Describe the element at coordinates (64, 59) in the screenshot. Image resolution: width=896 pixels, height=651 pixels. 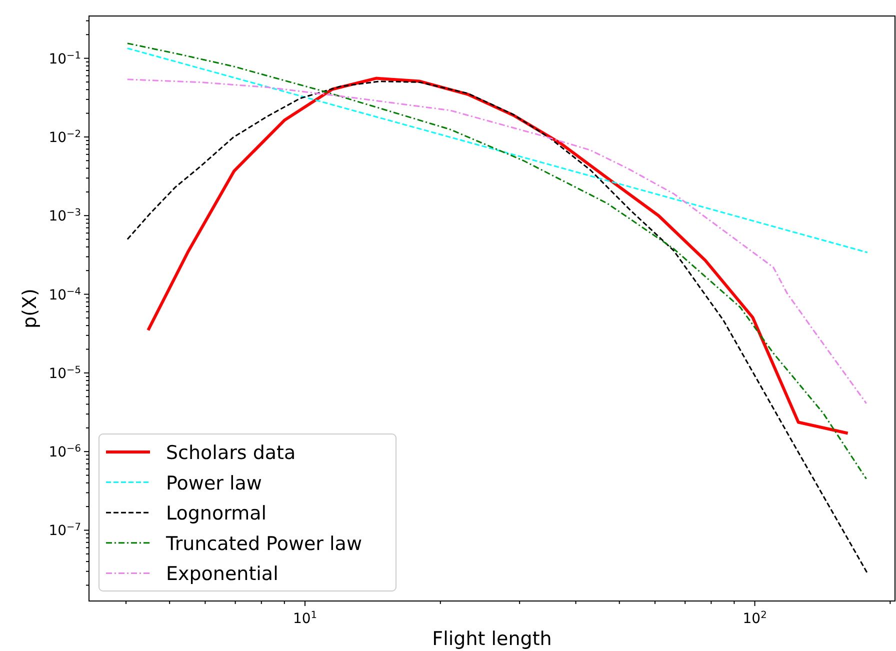
I see `y-tick-label: 10$^{−1}$` at that location.